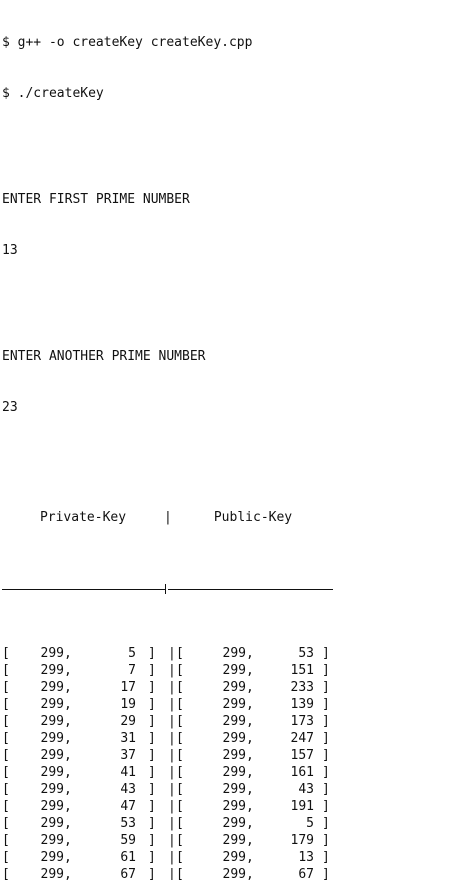 This screenshot has height=880, width=450. I want to click on private-key-header: Private-Key, so click(83, 517).